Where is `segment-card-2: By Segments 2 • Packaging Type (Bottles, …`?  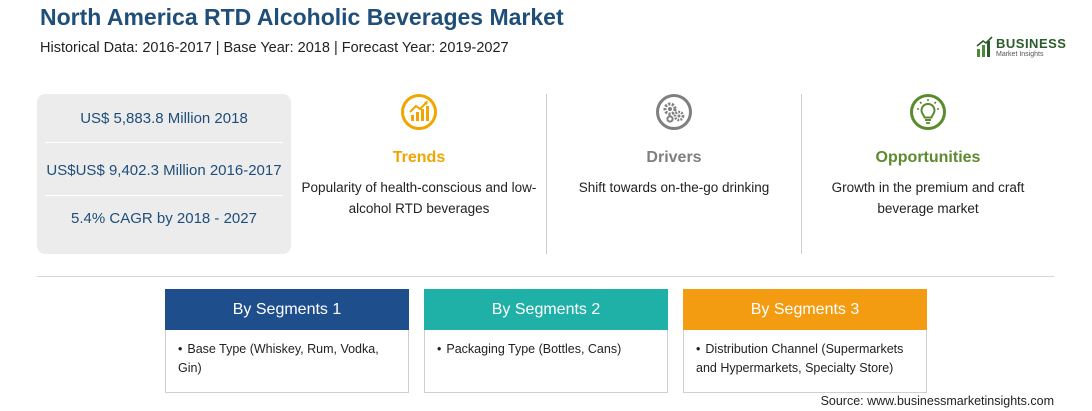 segment-card-2: By Segments 2 • Packaging Type (Bottles, … is located at coordinates (546, 341).